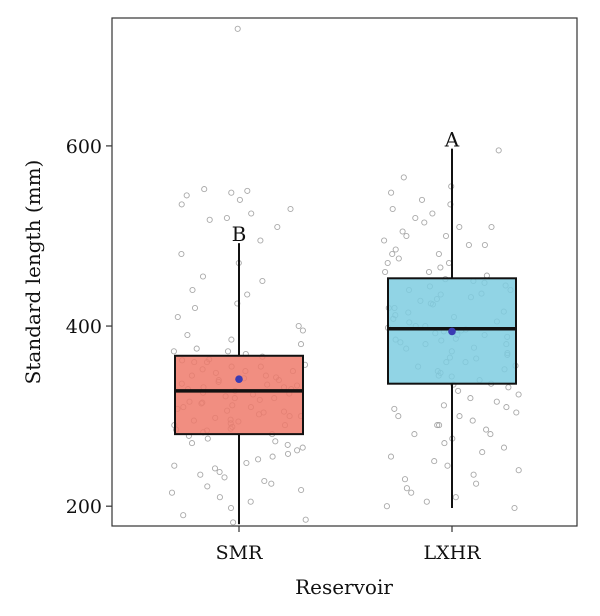  What do you see at coordinates (84, 147) in the screenshot?
I see `y-tick-label: 600` at bounding box center [84, 147].